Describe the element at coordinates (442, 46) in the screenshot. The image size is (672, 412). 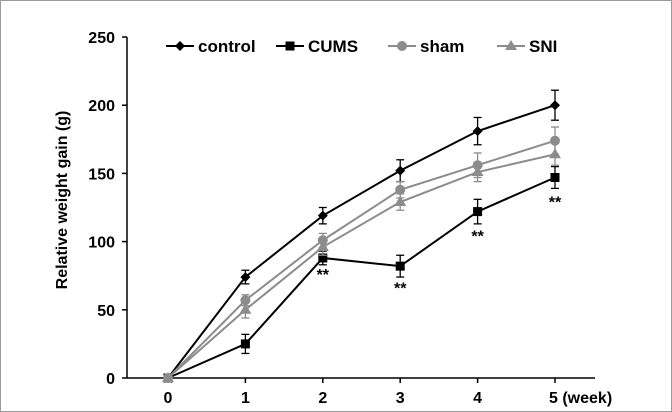
I see `legend-label-sham: sham` at that location.